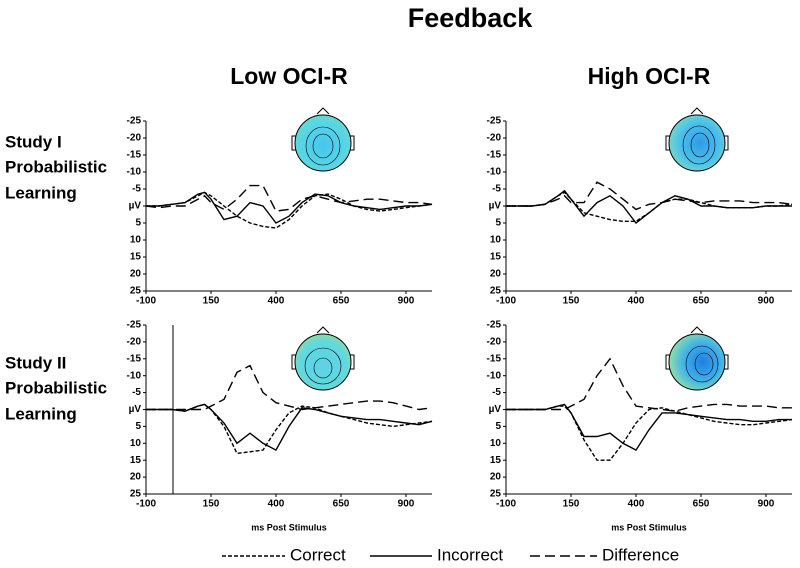 Image resolution: width=800 pixels, height=568 pixels. Describe the element at coordinates (318, 554) in the screenshot. I see `legend-label: Correct` at that location.